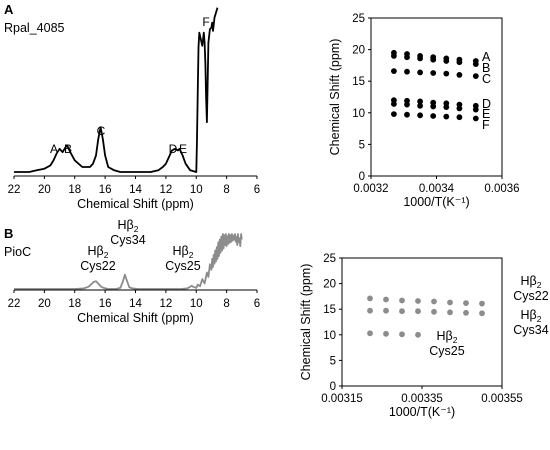  What do you see at coordinates (530, 330) in the screenshot?
I see `scatter-b-series-label: Cys34` at bounding box center [530, 330].